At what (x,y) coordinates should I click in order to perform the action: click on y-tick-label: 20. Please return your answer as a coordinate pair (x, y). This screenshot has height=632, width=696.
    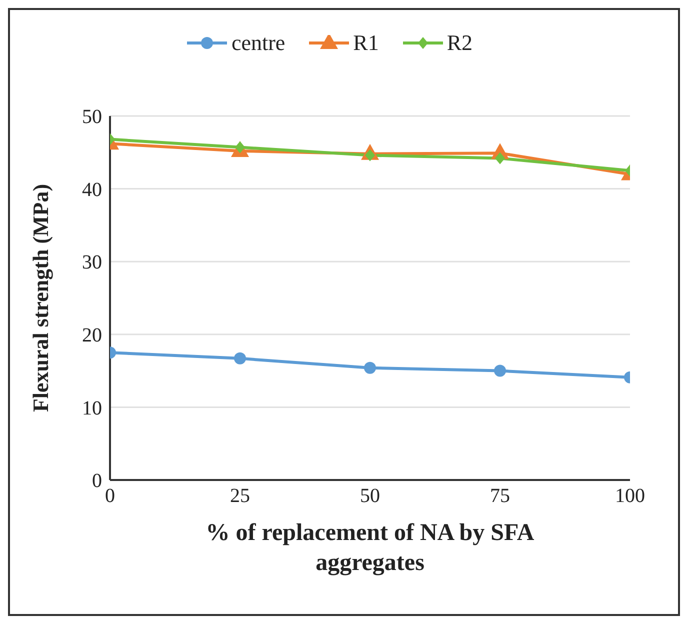
    Looking at the image, I should click on (92, 335).